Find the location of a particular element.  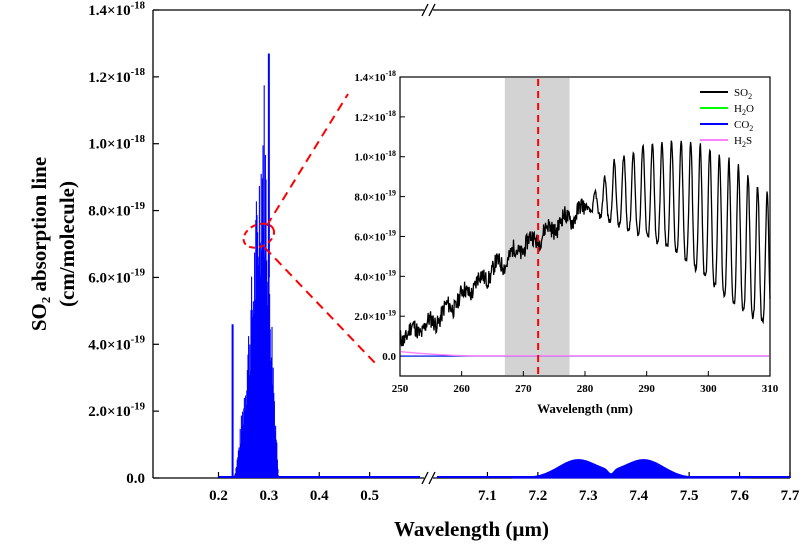

x-tick-label: 7.4 is located at coordinates (638, 496).